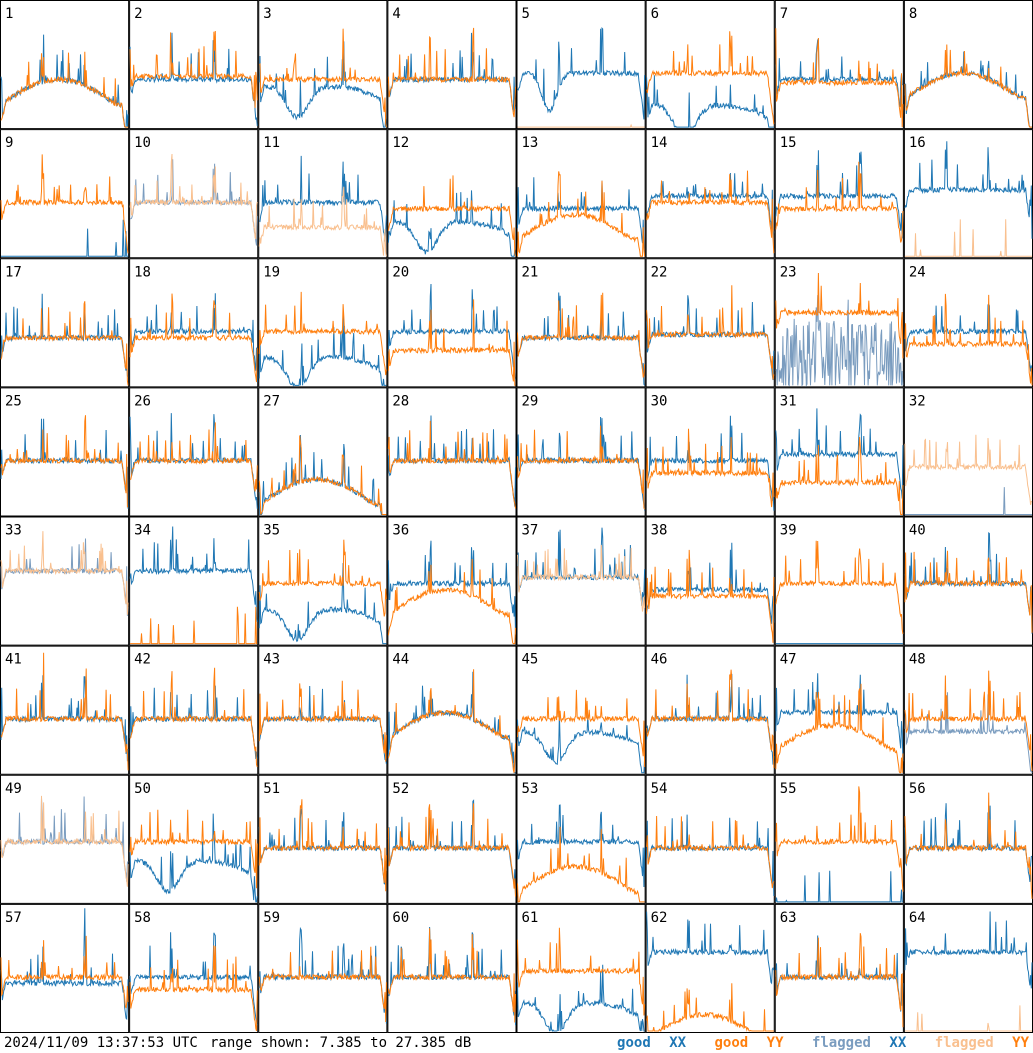  What do you see at coordinates (271, 789) in the screenshot?
I see `panel-label: 51` at bounding box center [271, 789].